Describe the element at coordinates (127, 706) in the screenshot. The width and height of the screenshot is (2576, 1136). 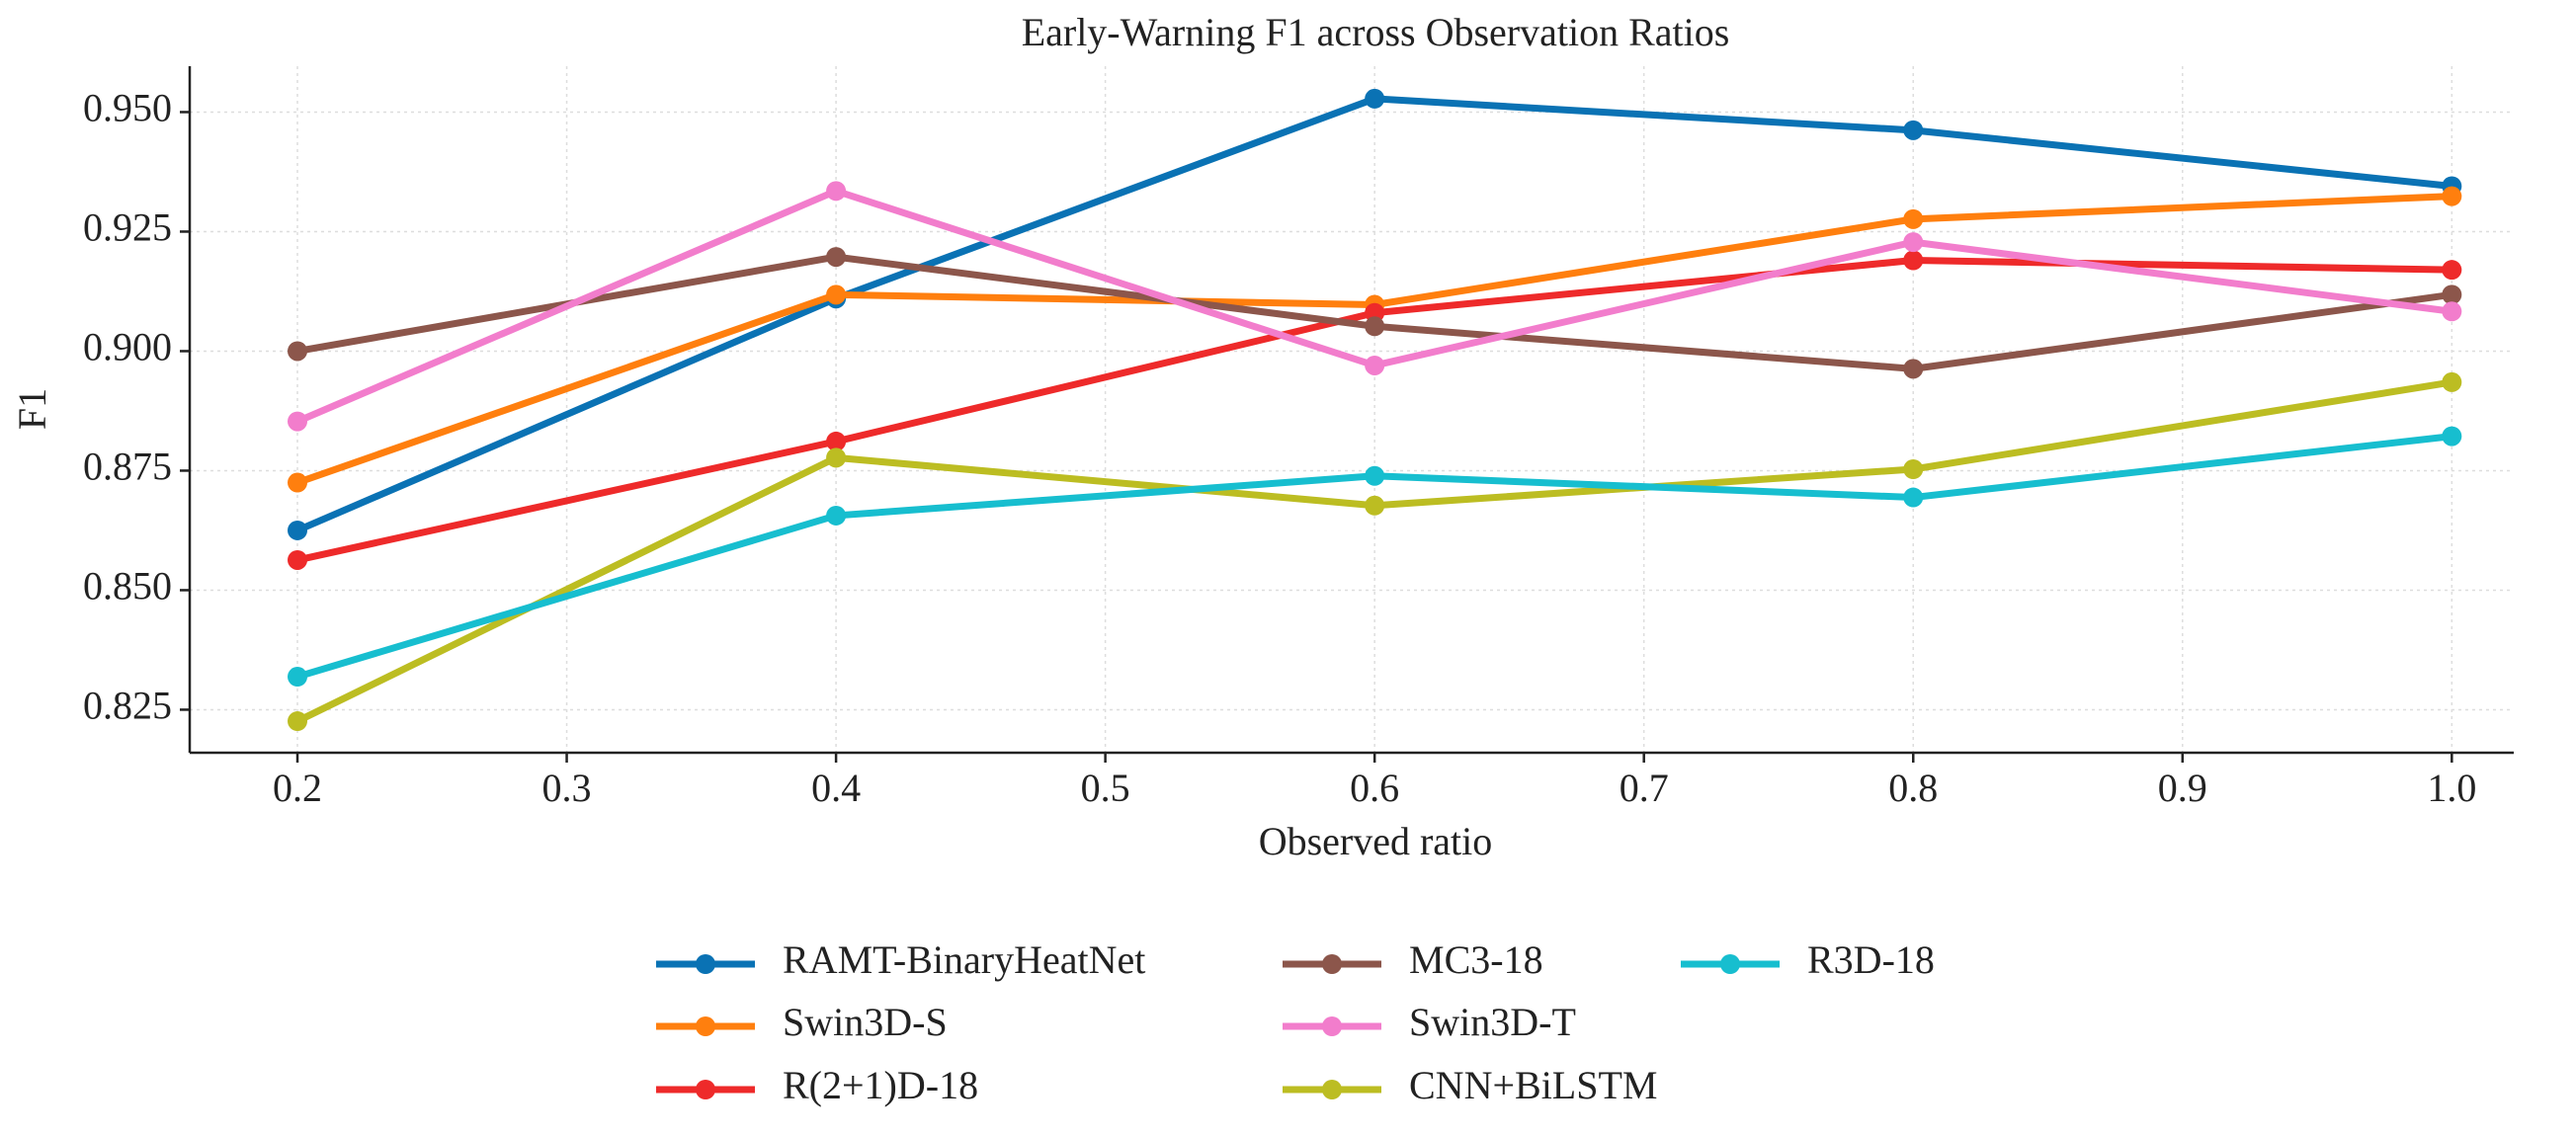
I see `y-tick-label: 0.825` at that location.